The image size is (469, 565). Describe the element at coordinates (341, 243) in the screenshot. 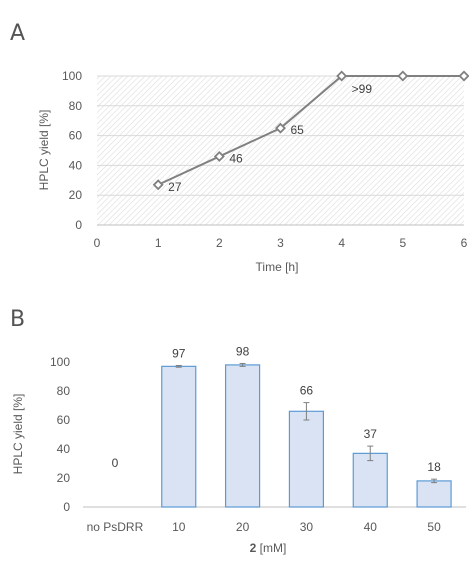

I see `panel-a-x-tick-label: 4` at that location.